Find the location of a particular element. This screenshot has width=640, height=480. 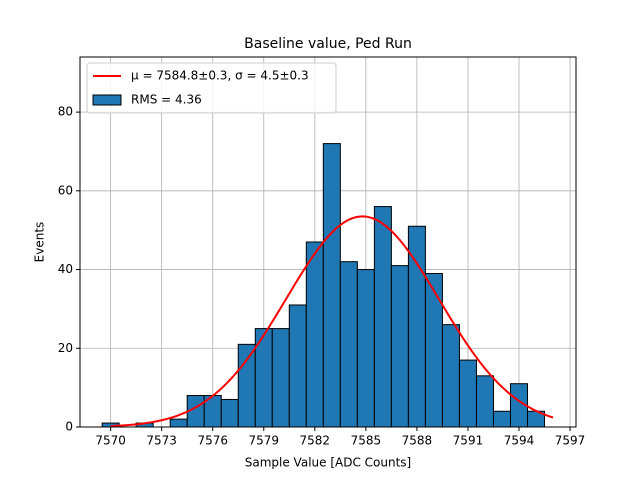

x-axis-label: Sample Value [ADC Counts] is located at coordinates (328, 463).